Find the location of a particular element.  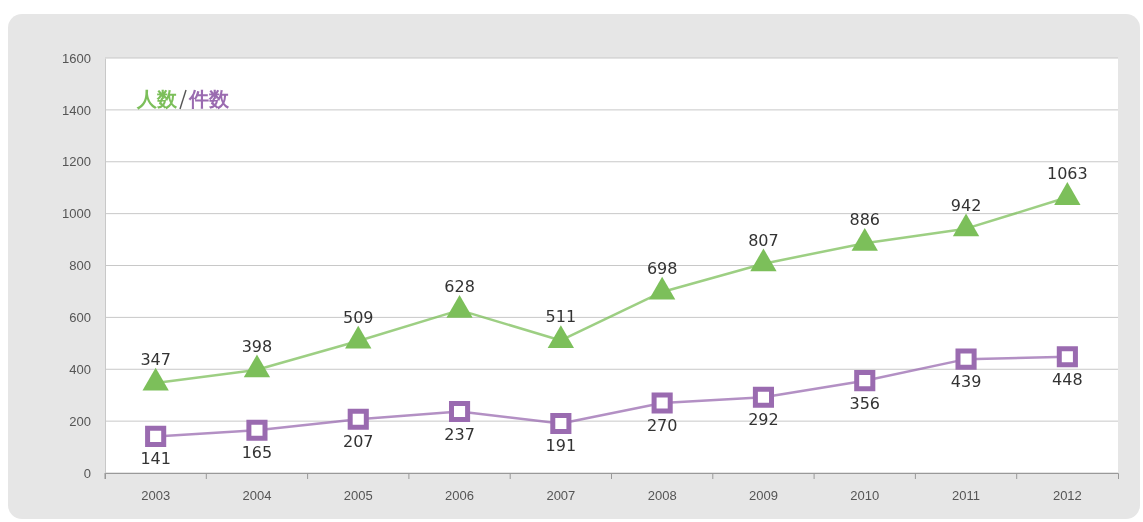

data-label: 439 is located at coordinates (966, 382).